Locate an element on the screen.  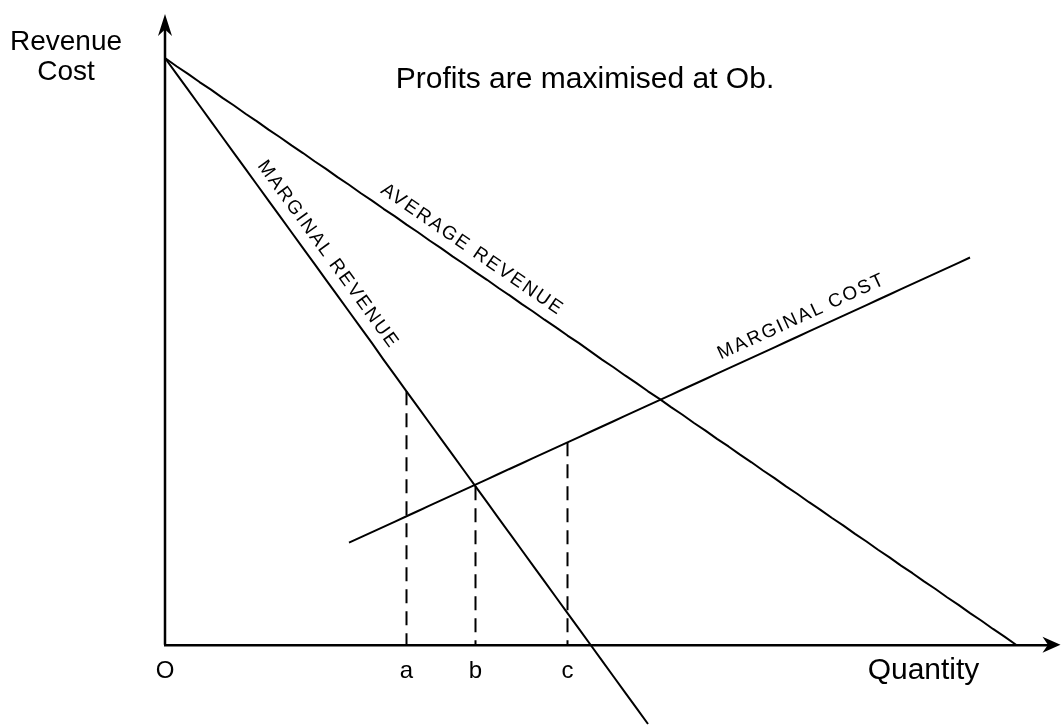
annotation: Profits are maximised at Ob. is located at coordinates (585, 78).